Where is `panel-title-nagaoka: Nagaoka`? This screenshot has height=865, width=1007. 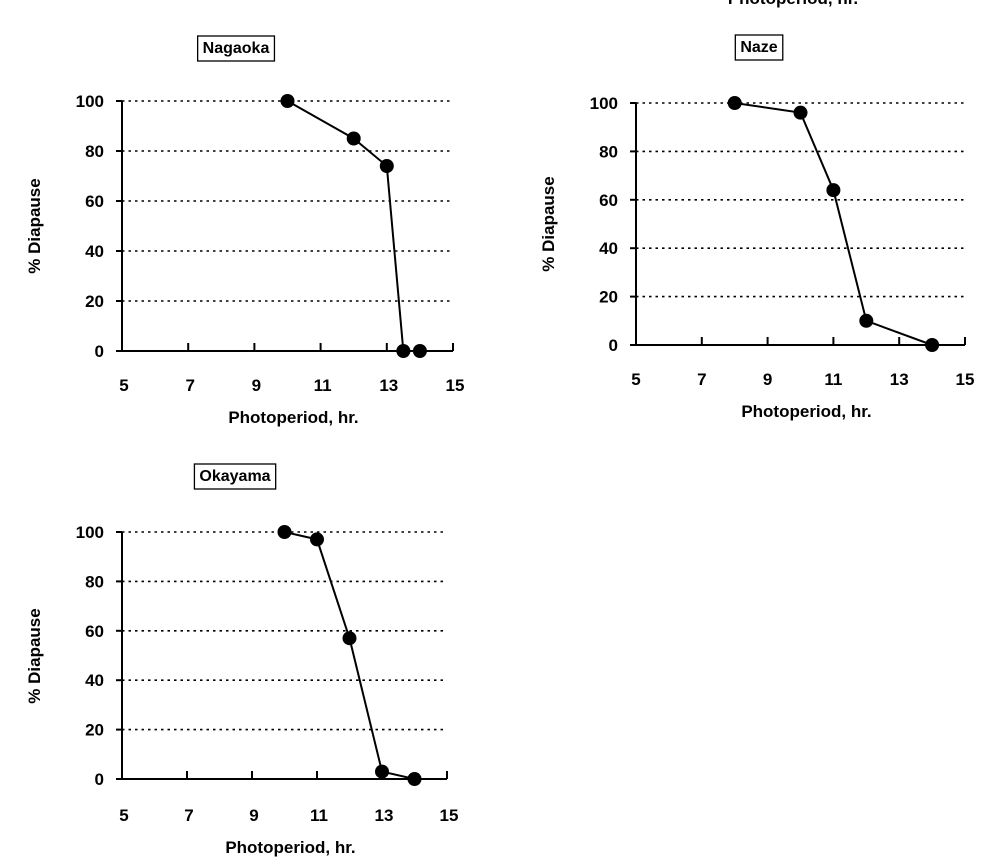
panel-title-nagaoka: Nagaoka is located at coordinates (236, 48).